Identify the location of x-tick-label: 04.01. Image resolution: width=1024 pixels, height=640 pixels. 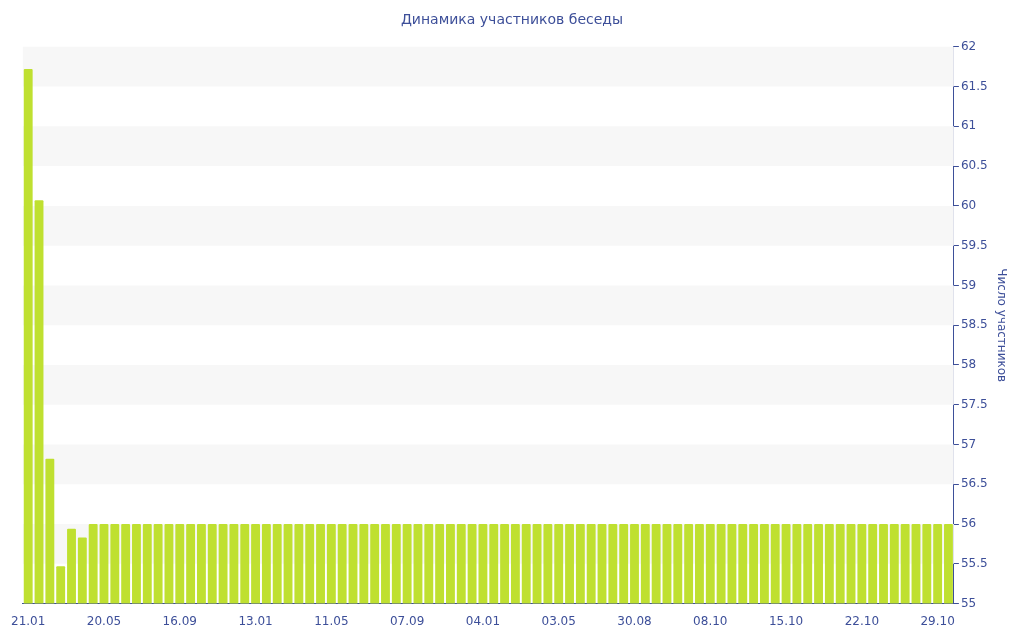
(483, 620).